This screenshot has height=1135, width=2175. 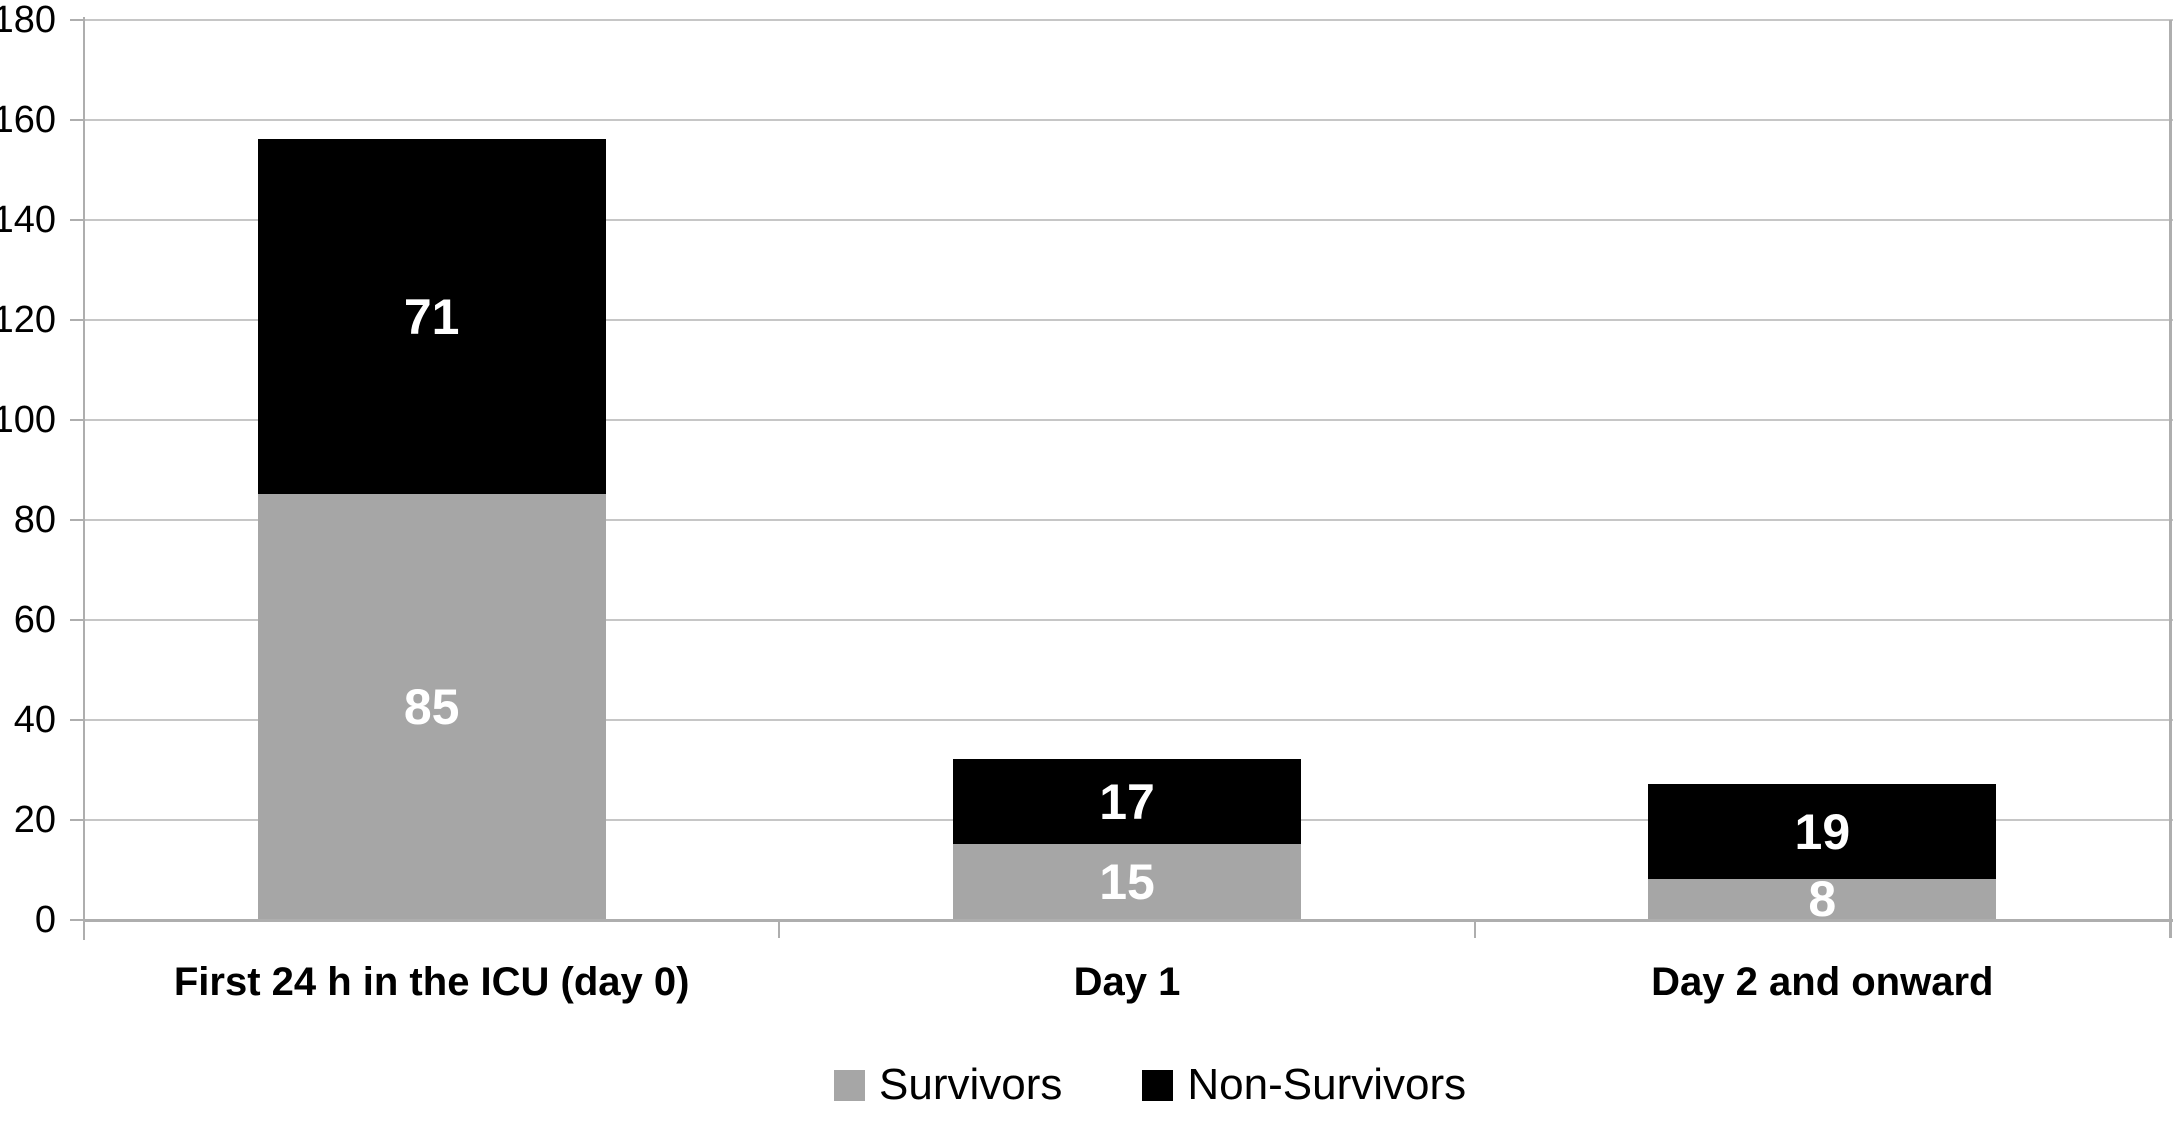 I want to click on legend-item-survivors: Survivors, so click(x=948, y=1085).